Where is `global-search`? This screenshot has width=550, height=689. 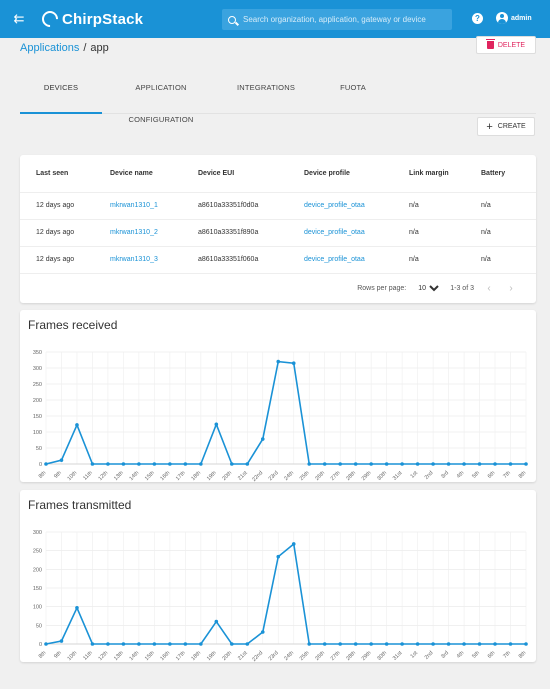
global-search is located at coordinates (337, 19).